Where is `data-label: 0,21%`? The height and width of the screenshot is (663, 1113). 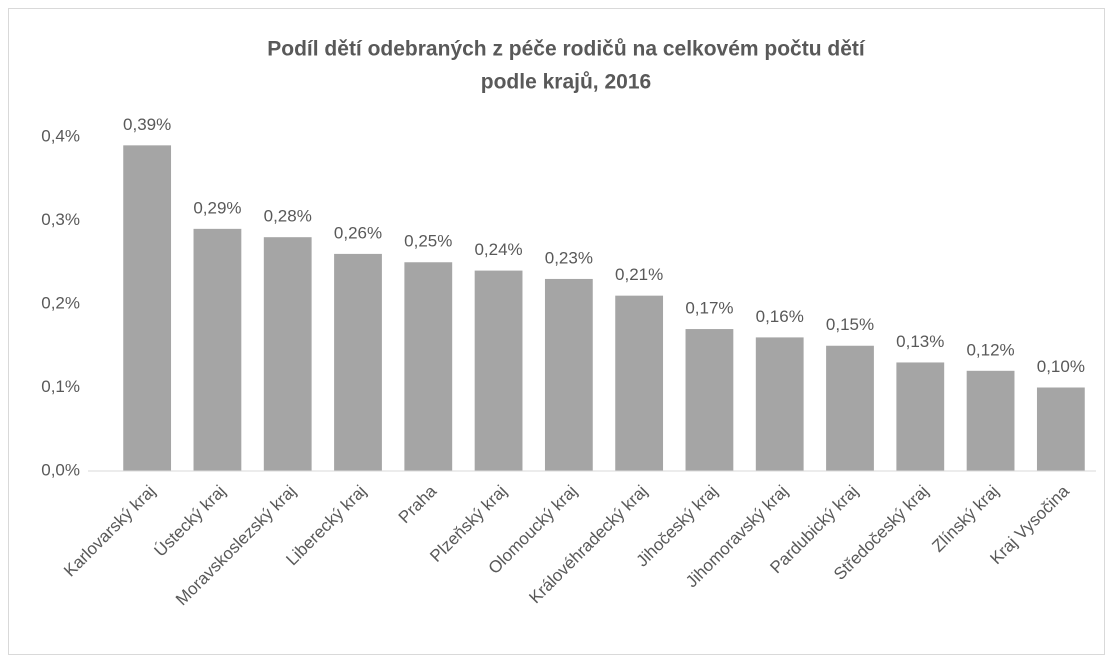 data-label: 0,21% is located at coordinates (639, 274).